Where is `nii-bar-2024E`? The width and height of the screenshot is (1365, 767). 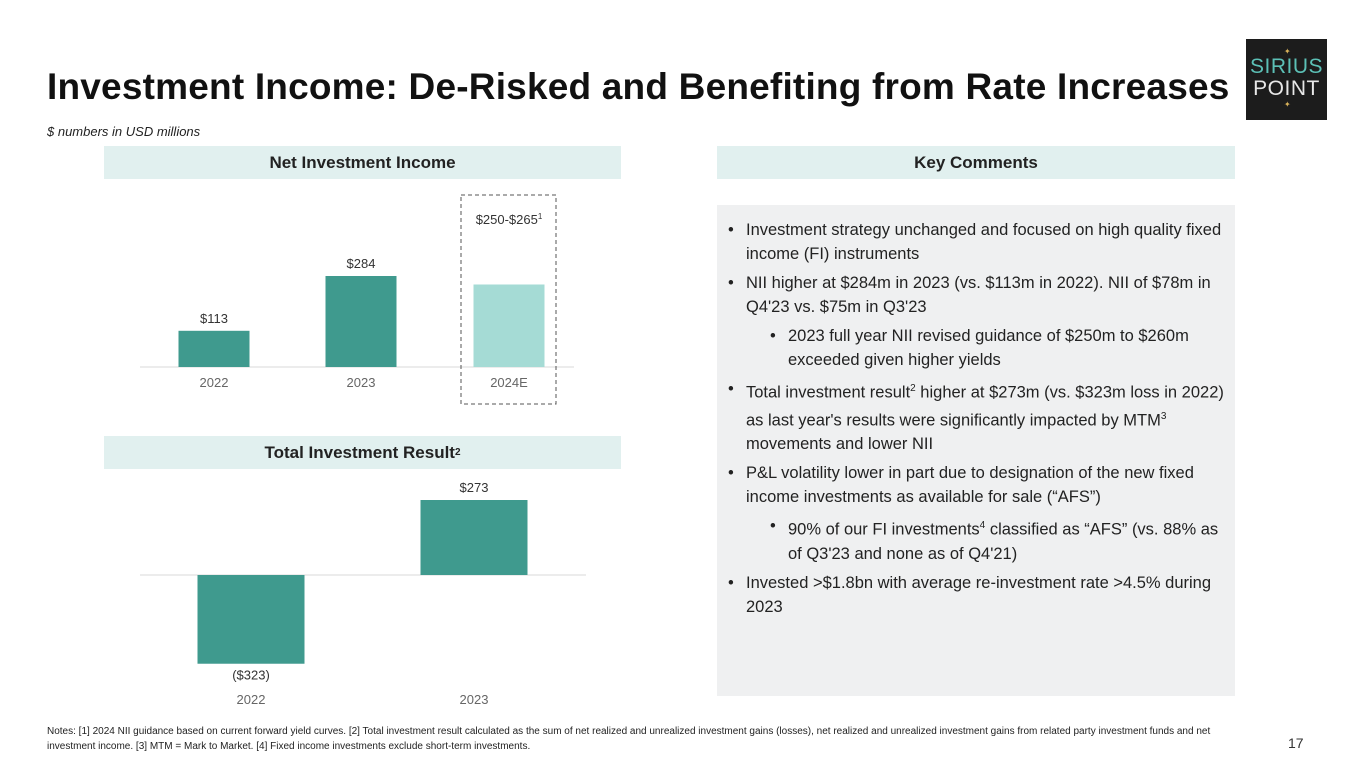
nii-bar-2024E is located at coordinates (509, 325).